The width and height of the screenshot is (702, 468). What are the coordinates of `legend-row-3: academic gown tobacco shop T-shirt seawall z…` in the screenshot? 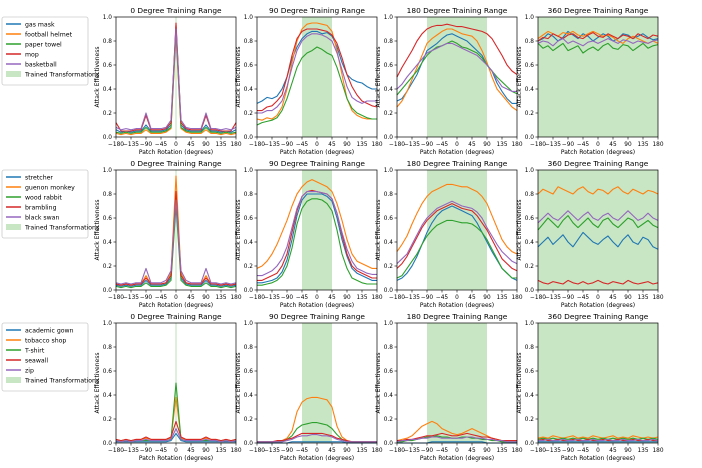 It's located at (50, 357).